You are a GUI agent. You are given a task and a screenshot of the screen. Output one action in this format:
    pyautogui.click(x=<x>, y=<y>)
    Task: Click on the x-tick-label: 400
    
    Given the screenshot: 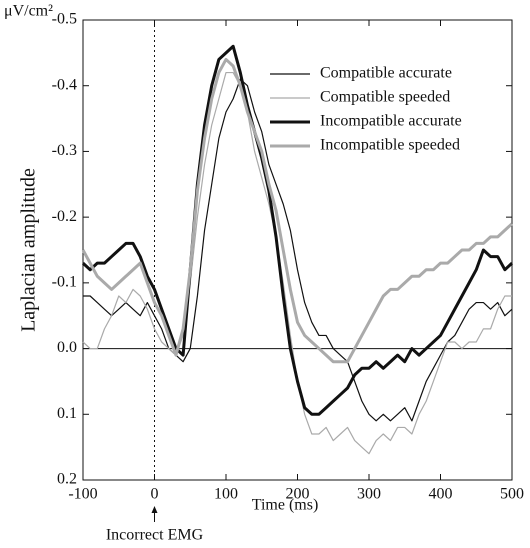 What is the action you would take?
    pyautogui.click(x=441, y=494)
    